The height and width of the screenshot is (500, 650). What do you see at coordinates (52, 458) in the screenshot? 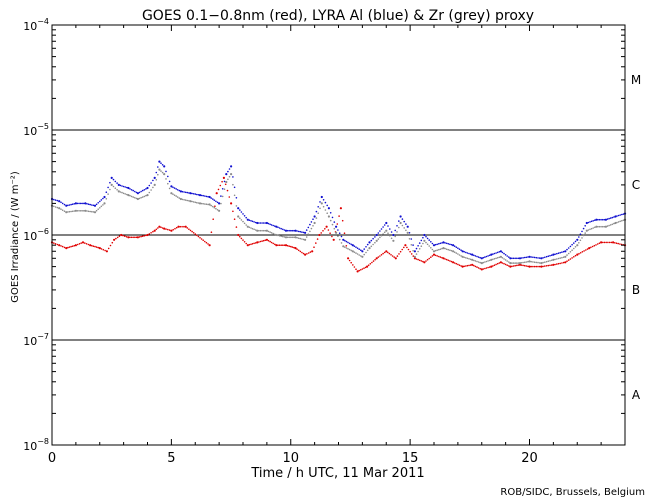
I see `x-tick-label: 0` at bounding box center [52, 458].